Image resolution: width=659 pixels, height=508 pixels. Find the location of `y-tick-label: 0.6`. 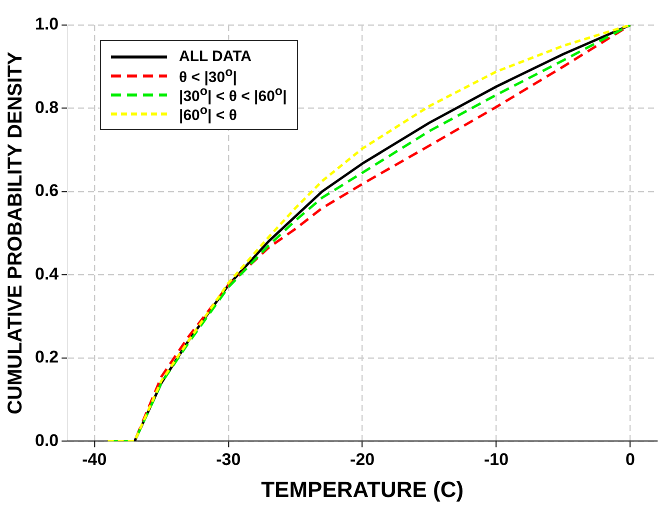

y-tick-label: 0.6 is located at coordinates (46, 190).